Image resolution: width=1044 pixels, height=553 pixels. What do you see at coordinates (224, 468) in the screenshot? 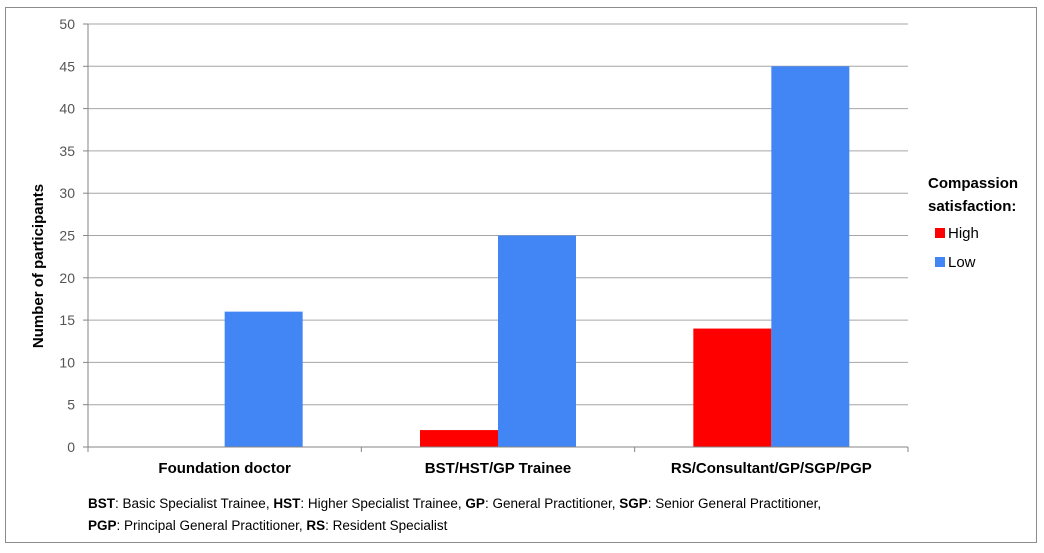
I see `category-label: Foundation doctor` at bounding box center [224, 468].